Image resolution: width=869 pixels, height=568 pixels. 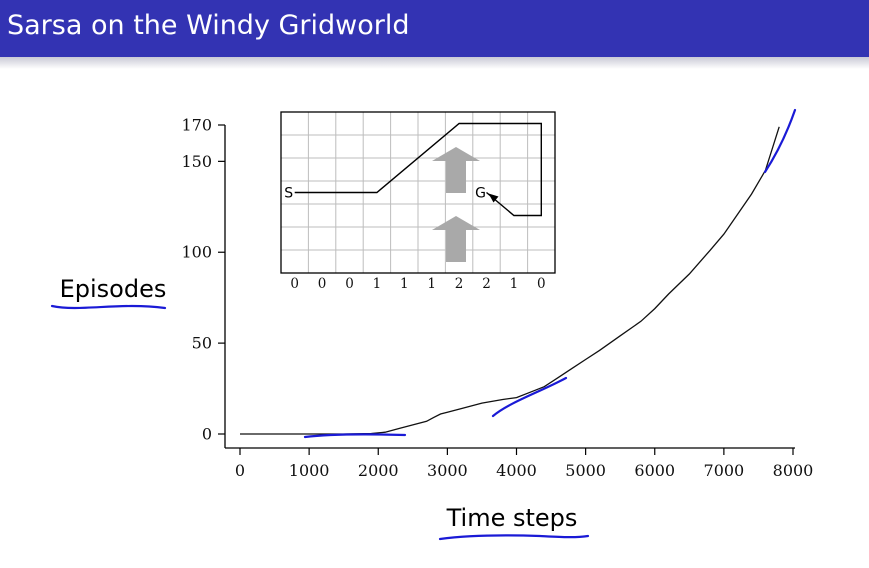 What do you see at coordinates (240, 470) in the screenshot?
I see `x-tick-label: 0` at bounding box center [240, 470].